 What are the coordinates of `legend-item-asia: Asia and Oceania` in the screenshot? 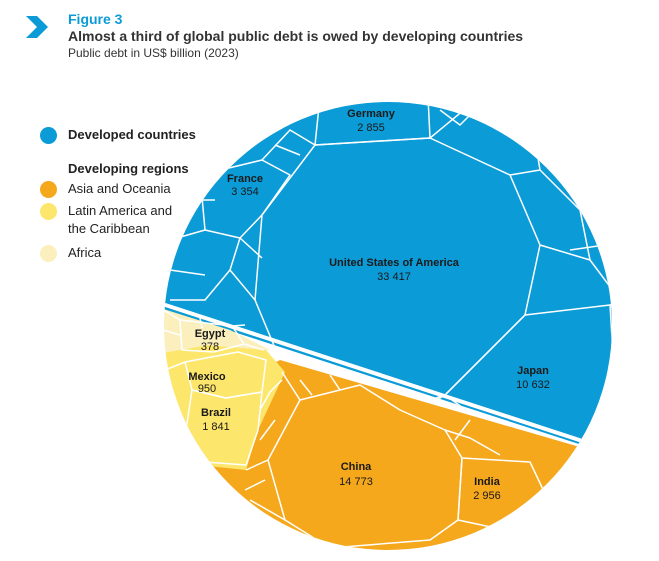 It's located at (118, 190).